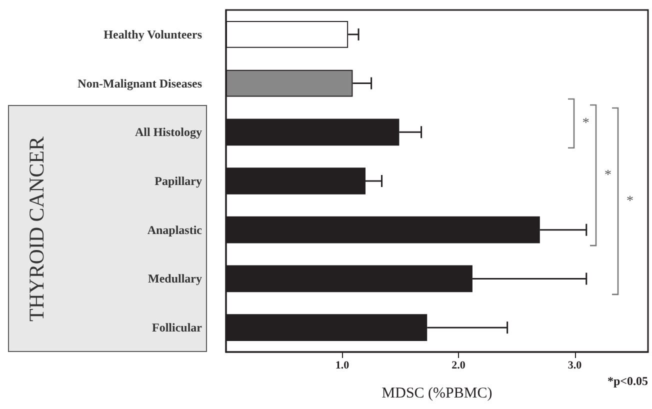 This screenshot has height=409, width=652. What do you see at coordinates (178, 181) in the screenshot?
I see `y-tick-label: Papillary` at bounding box center [178, 181].